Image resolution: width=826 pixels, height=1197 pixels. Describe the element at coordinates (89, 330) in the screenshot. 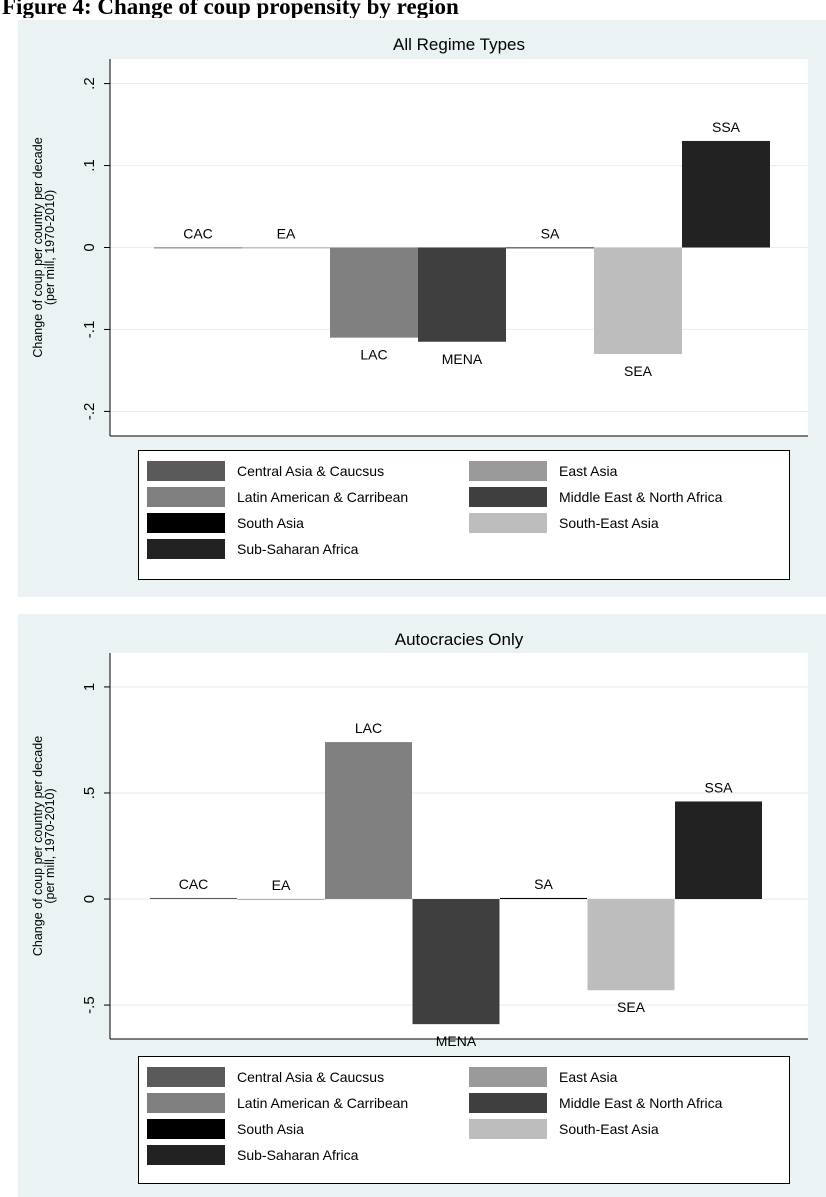

I see `y-tick-label: -.1` at that location.